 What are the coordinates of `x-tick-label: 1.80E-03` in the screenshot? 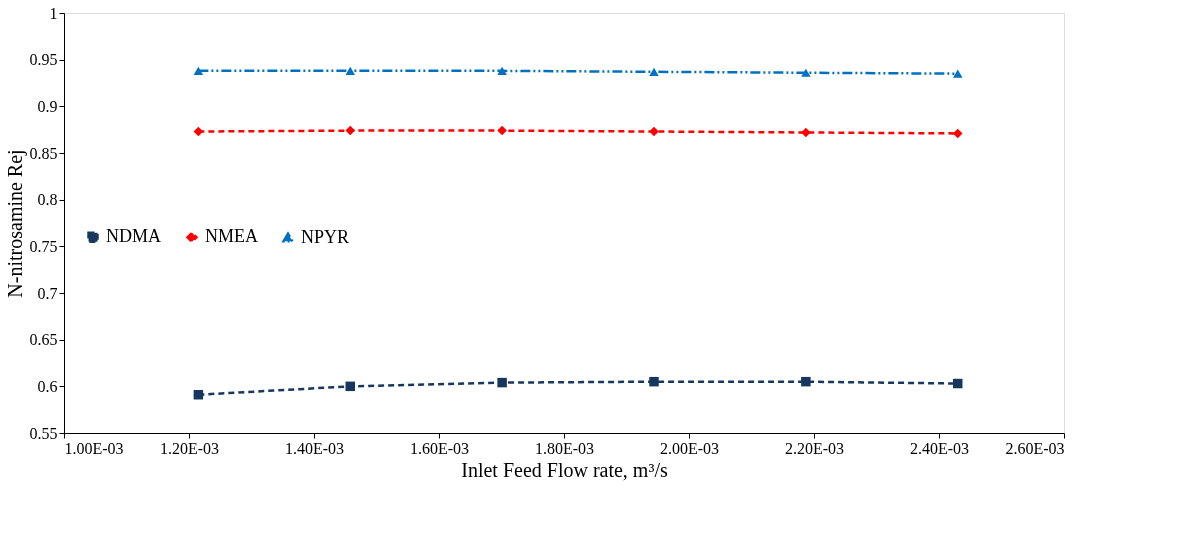 It's located at (564, 448).